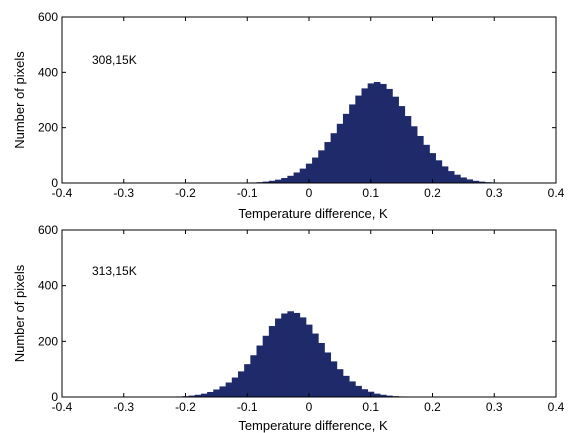 This screenshot has width=574, height=433. Describe the element at coordinates (114, 60) in the screenshot. I see `temperature-annotation: 308,15K` at that location.